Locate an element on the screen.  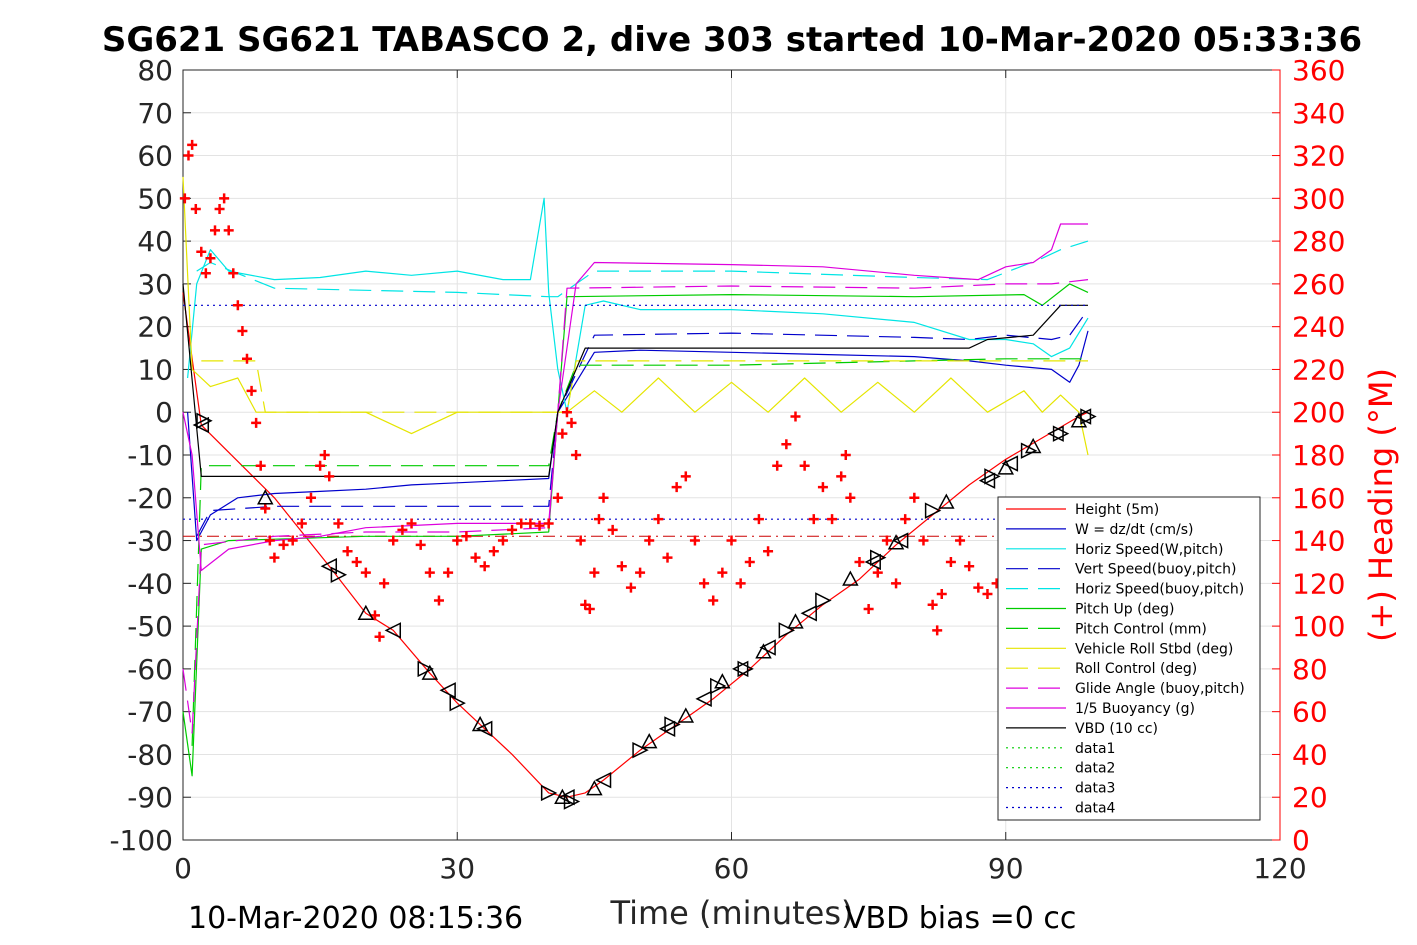
y-left-tick-label: -70 is located at coordinates (150, 712).